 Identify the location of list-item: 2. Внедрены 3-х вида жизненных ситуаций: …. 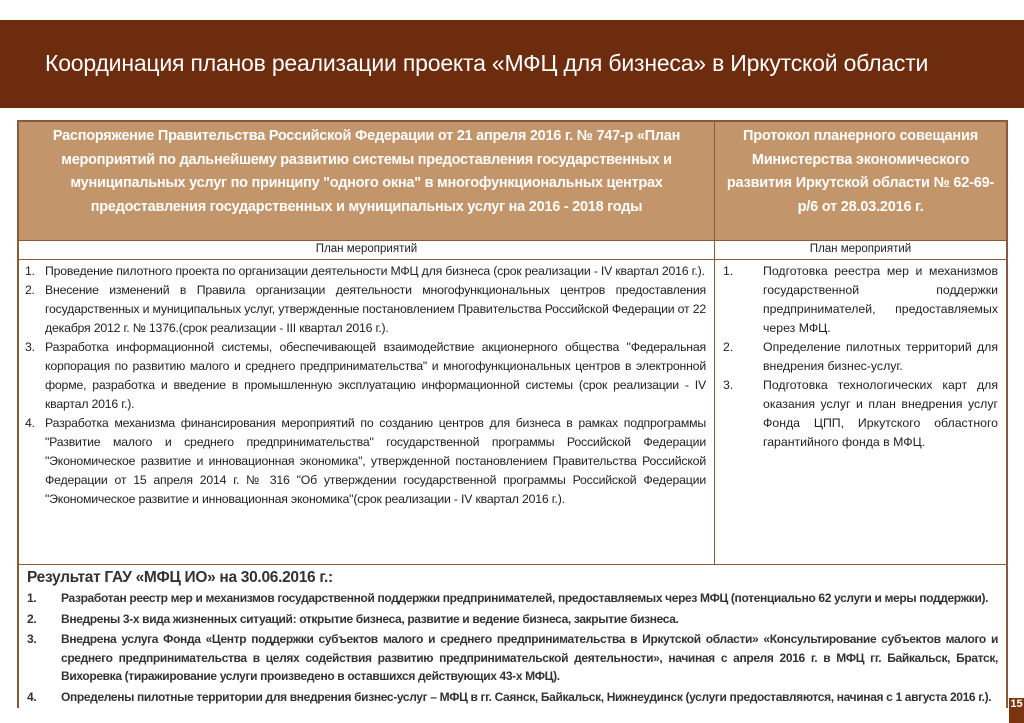
(512, 619).